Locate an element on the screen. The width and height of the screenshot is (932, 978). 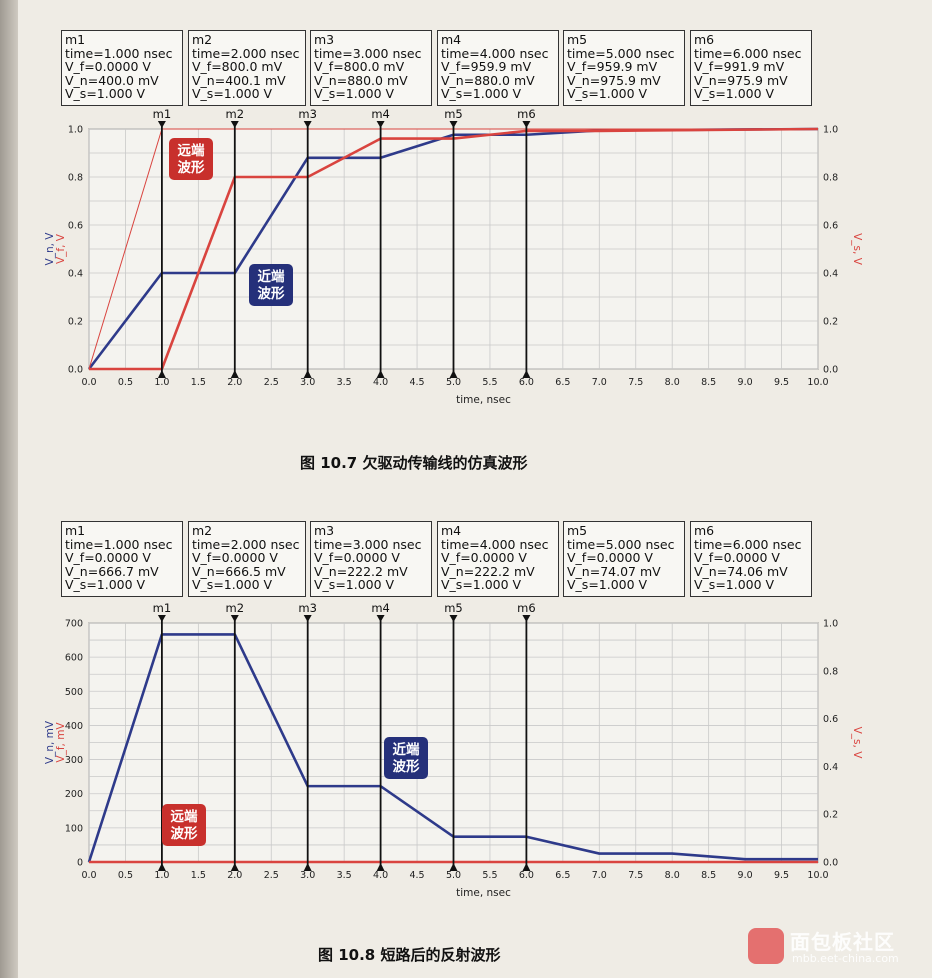
marker-line: V_n=400.0 mV is located at coordinates (112, 80).